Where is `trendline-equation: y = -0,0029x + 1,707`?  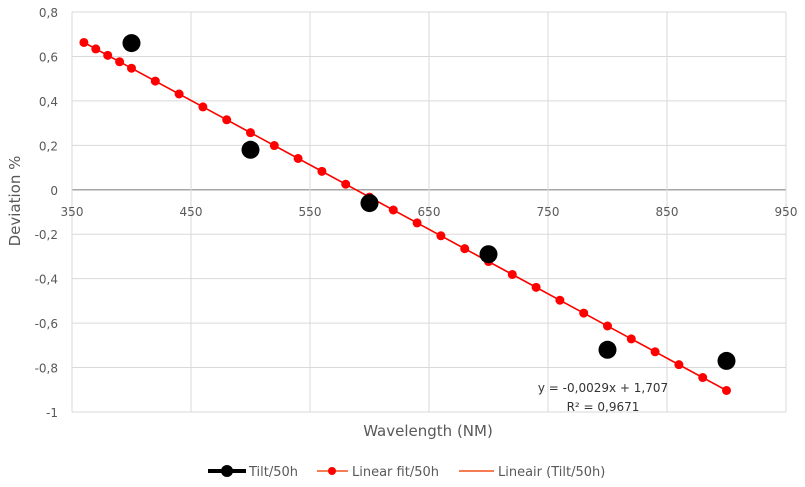 trendline-equation: y = -0,0029x + 1,707 is located at coordinates (603, 388).